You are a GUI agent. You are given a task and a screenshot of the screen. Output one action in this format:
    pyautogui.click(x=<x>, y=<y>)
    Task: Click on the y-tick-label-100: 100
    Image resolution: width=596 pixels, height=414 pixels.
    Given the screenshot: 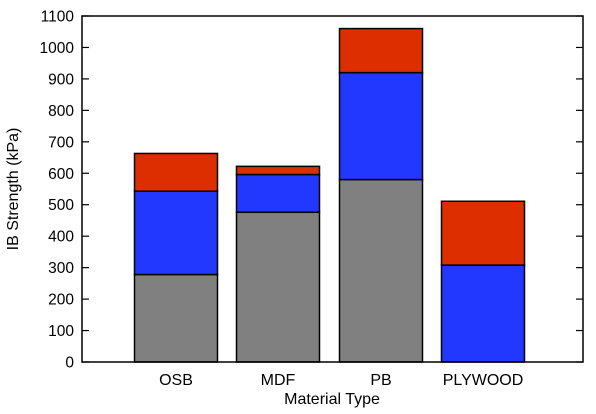 What is the action you would take?
    pyautogui.click(x=61, y=331)
    